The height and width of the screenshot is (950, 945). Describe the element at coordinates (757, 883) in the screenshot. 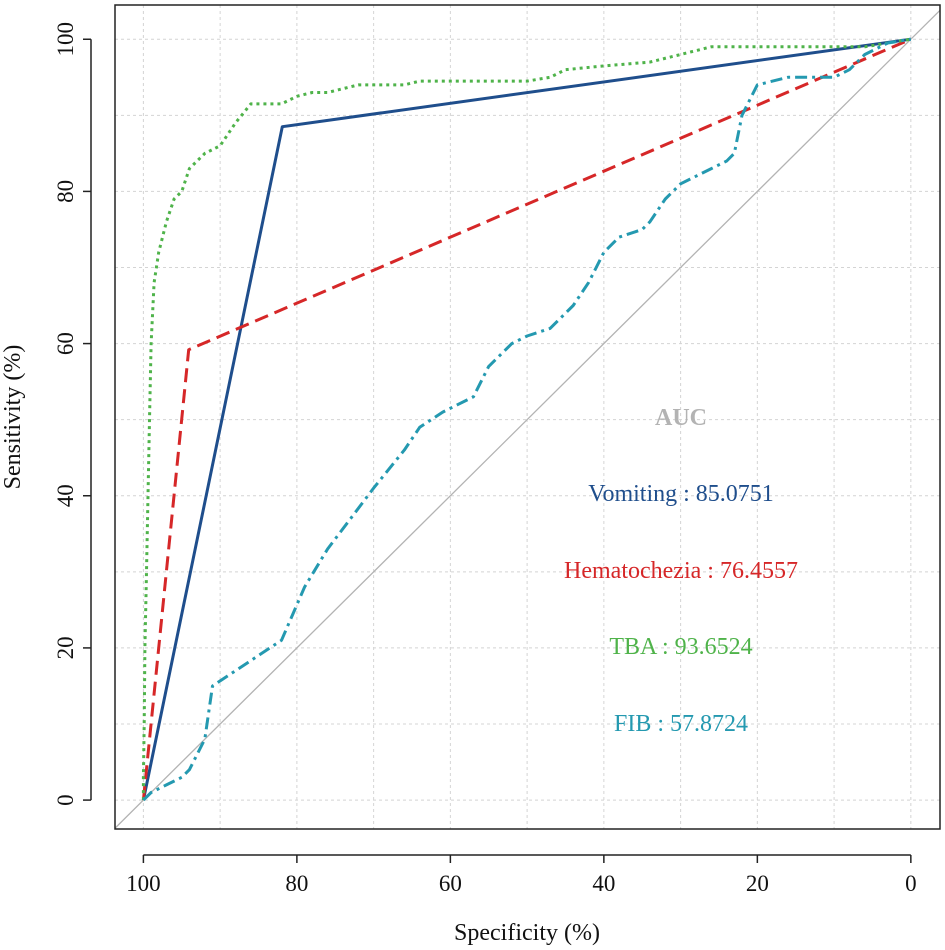

I see `x-tick-label: 20` at that location.